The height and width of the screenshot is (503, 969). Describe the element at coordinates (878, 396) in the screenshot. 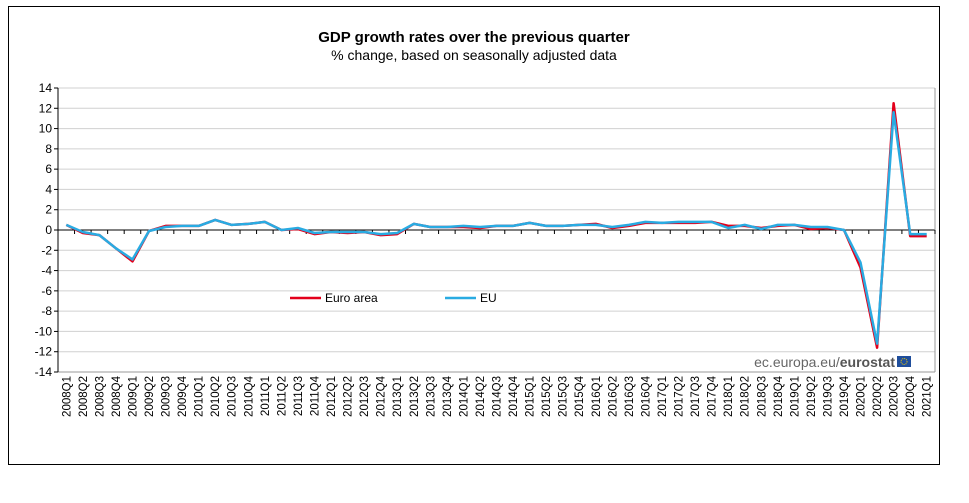

I see `x-tick-label: 2020Q2` at that location.